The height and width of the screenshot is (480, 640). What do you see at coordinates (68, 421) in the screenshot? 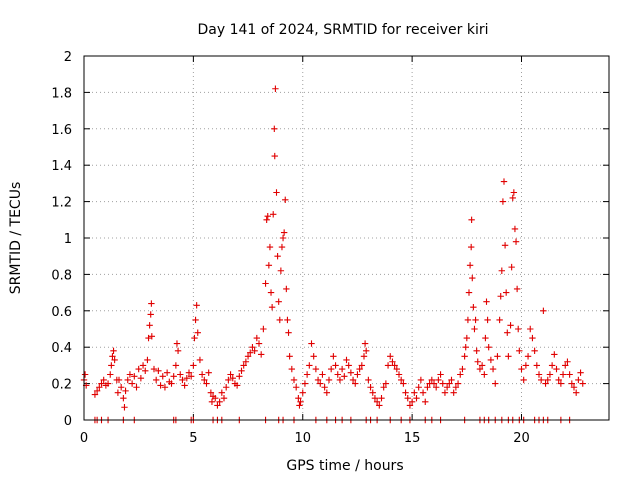
I see `y-tick-label: 0` at bounding box center [68, 421].